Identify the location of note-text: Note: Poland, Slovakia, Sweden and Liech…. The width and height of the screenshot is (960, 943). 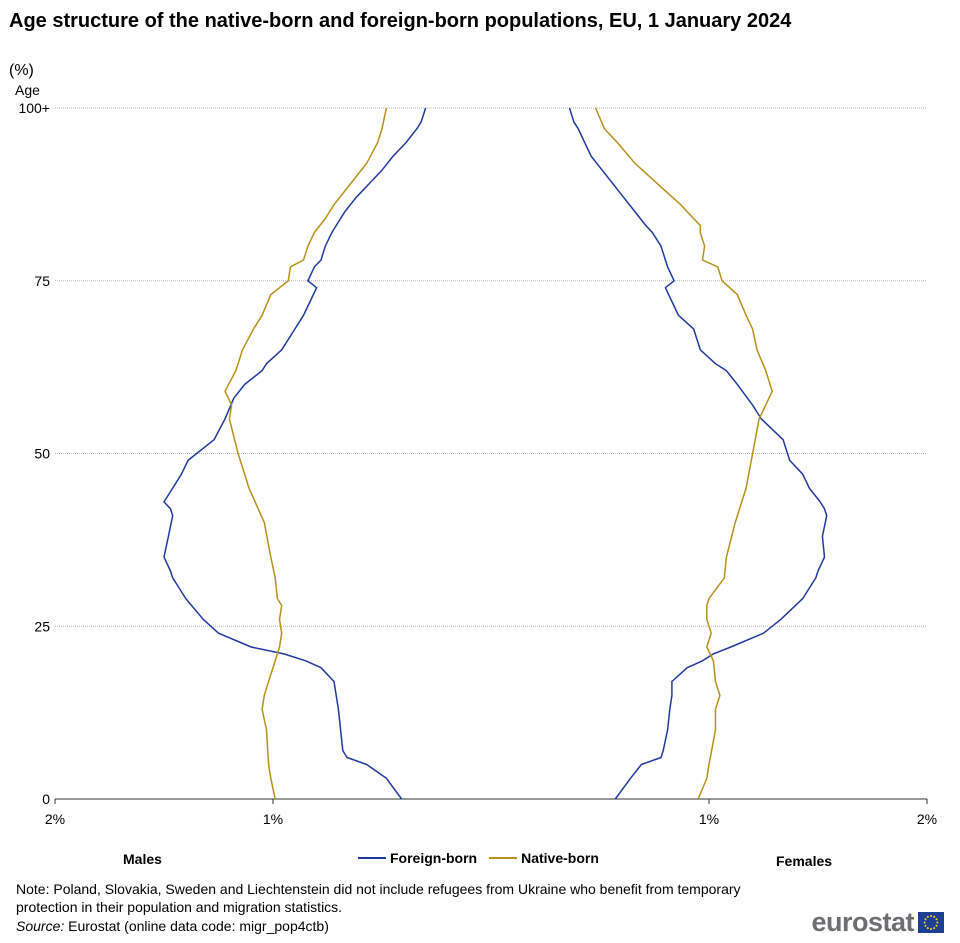
(378, 898).